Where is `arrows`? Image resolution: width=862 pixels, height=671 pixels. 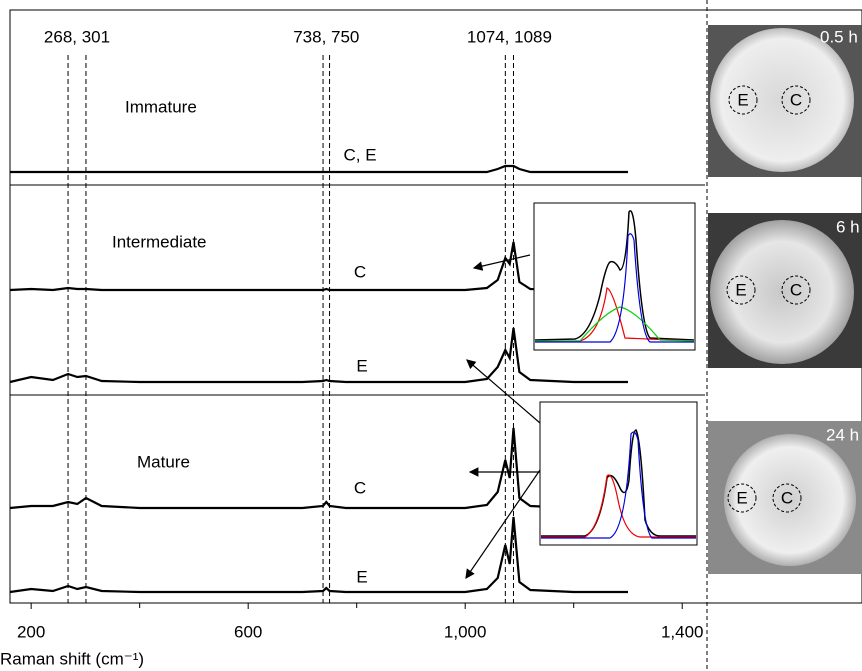
arrows is located at coordinates (503, 416).